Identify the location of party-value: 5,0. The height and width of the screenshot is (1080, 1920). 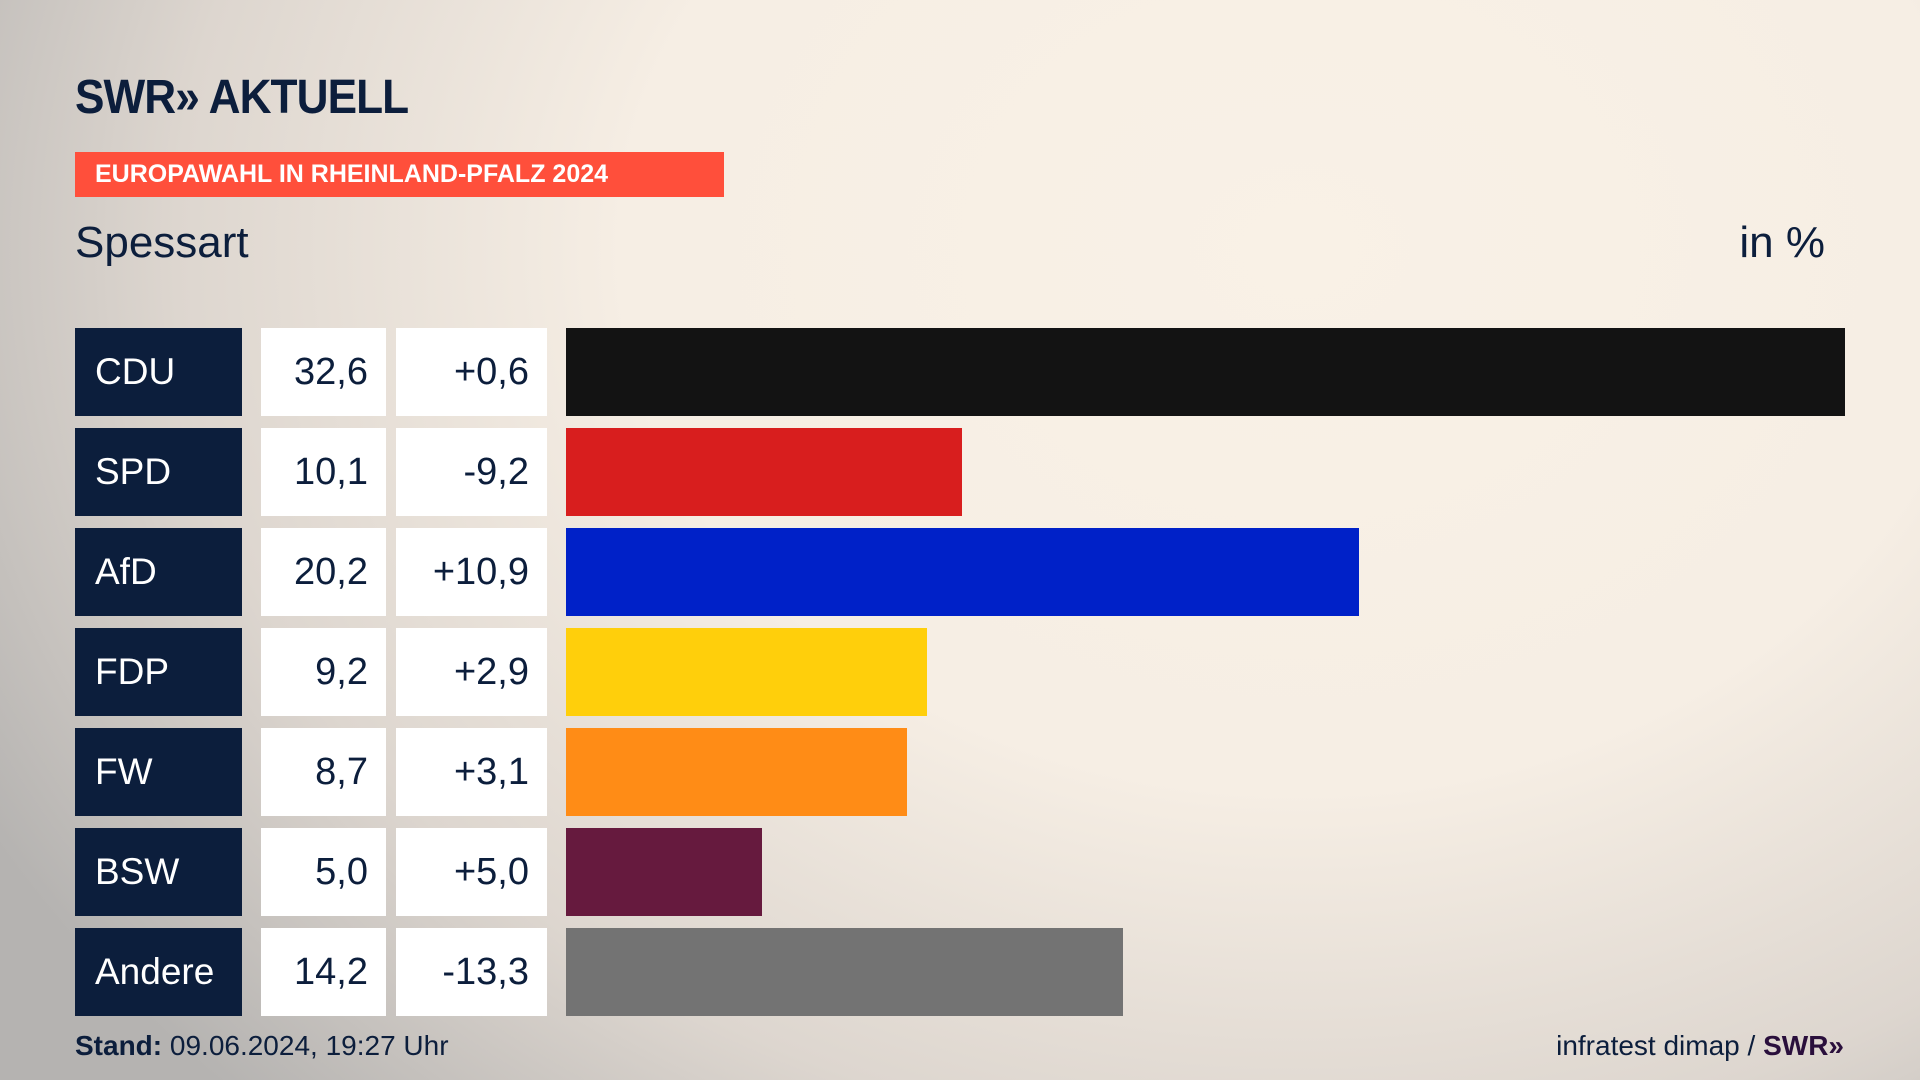
(323, 872).